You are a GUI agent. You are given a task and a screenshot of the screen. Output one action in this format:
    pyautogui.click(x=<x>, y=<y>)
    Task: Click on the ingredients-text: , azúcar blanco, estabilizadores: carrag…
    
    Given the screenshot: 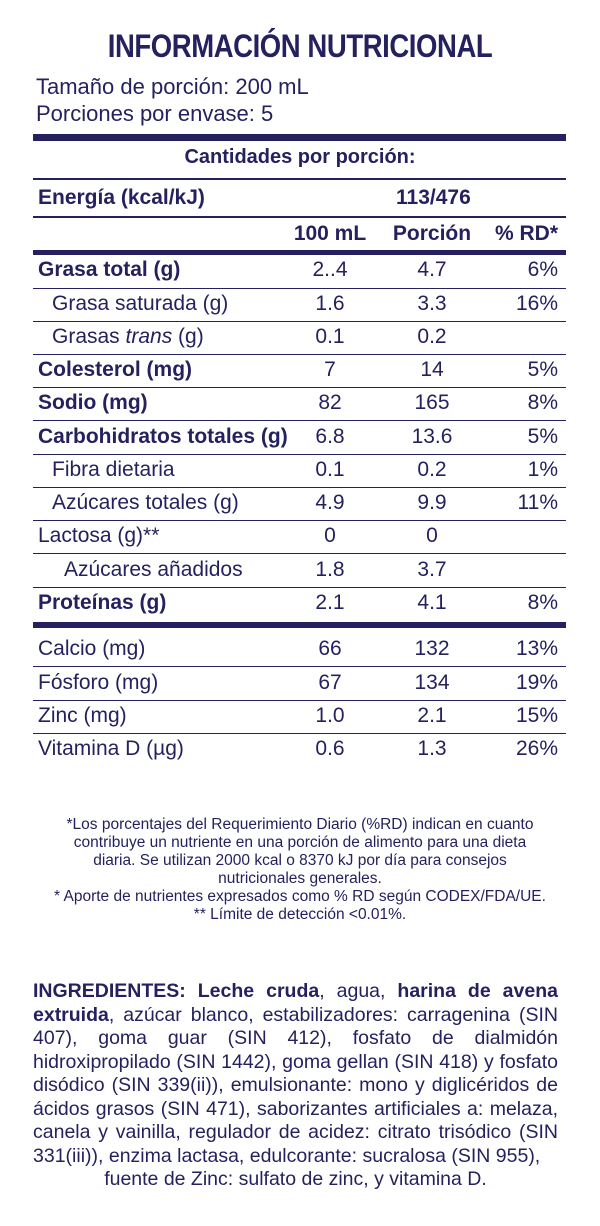 What is the action you would take?
    pyautogui.click(x=295, y=1085)
    